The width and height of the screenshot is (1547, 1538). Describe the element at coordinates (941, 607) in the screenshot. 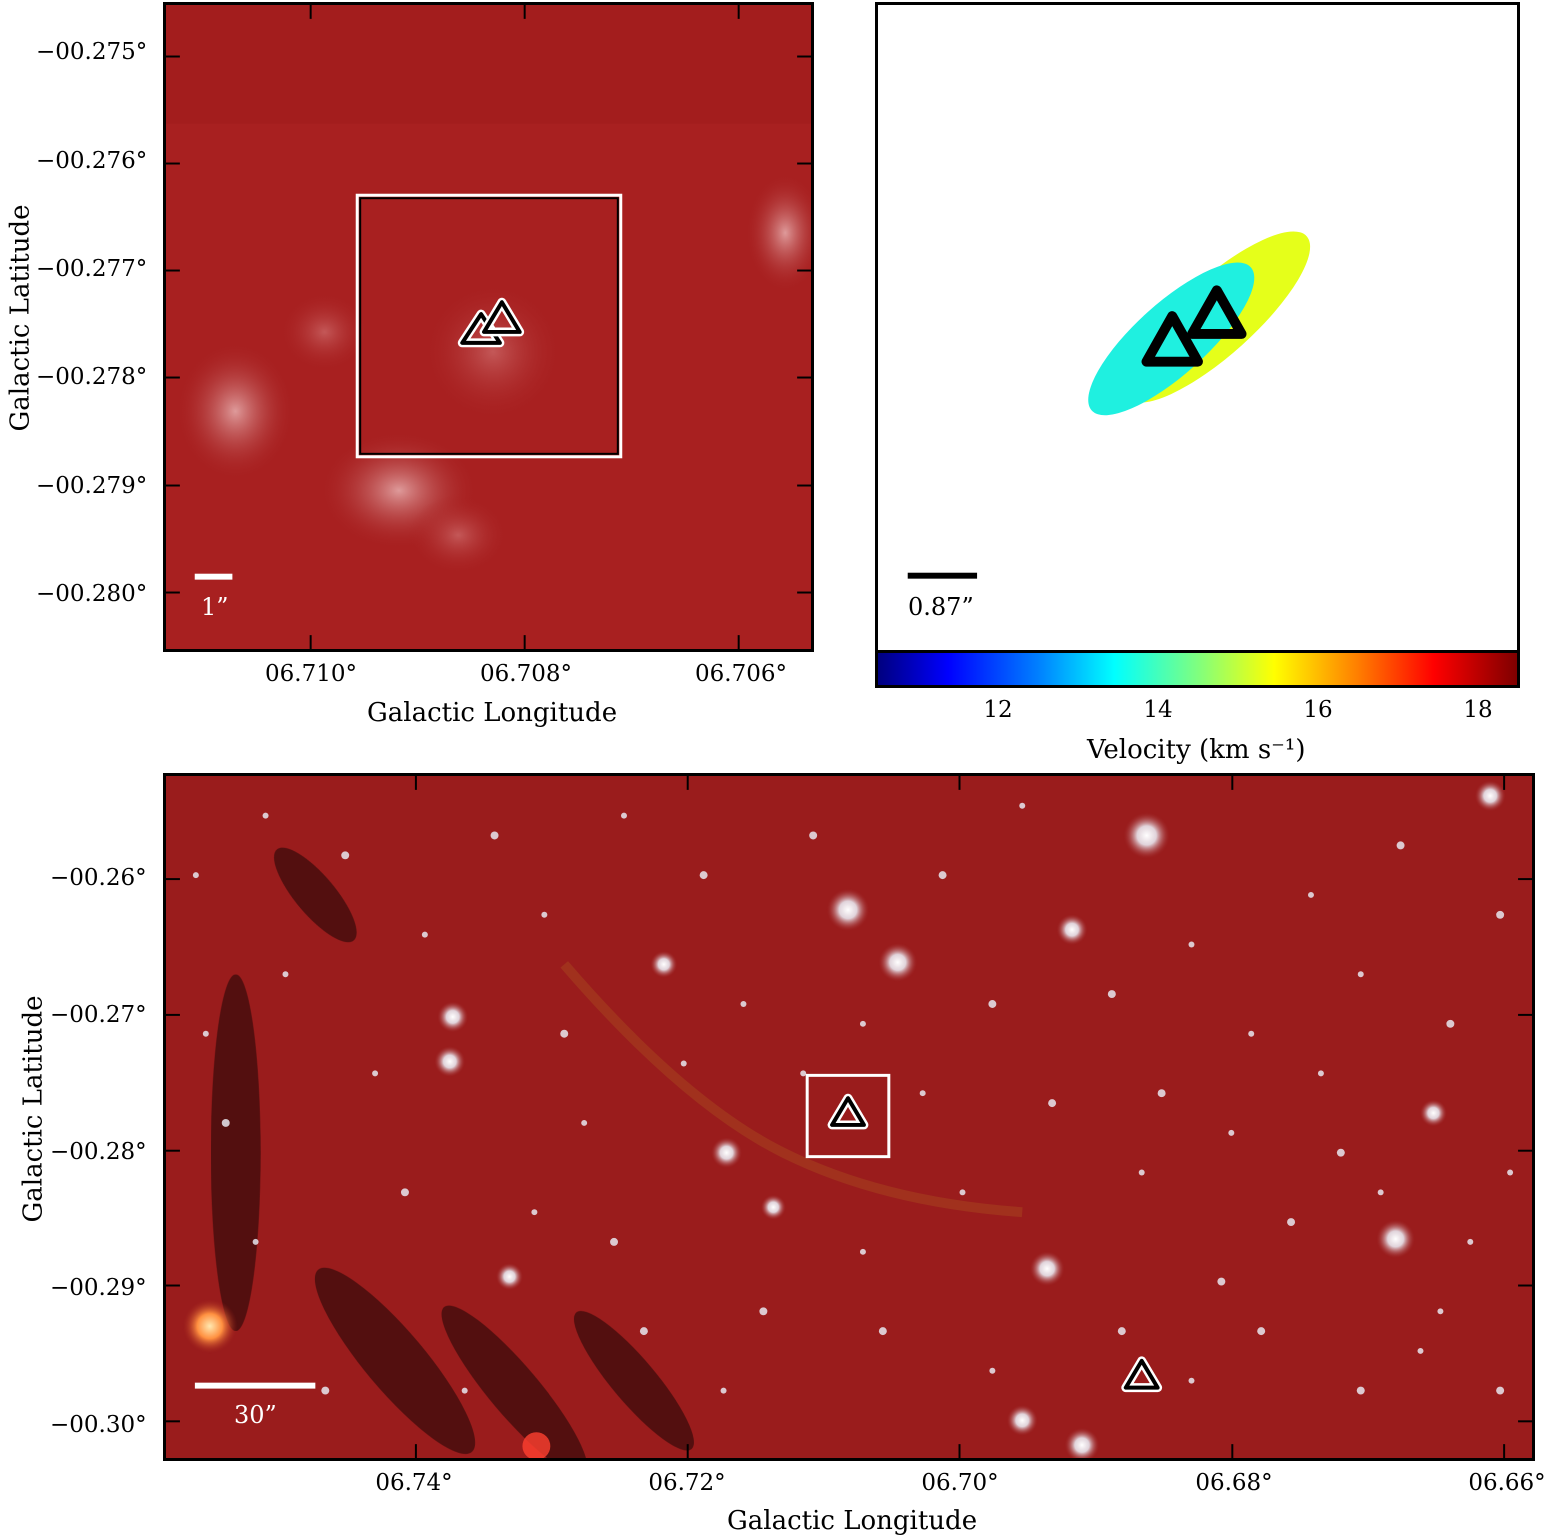

I see `scale-bar-label: 0.87”` at that location.